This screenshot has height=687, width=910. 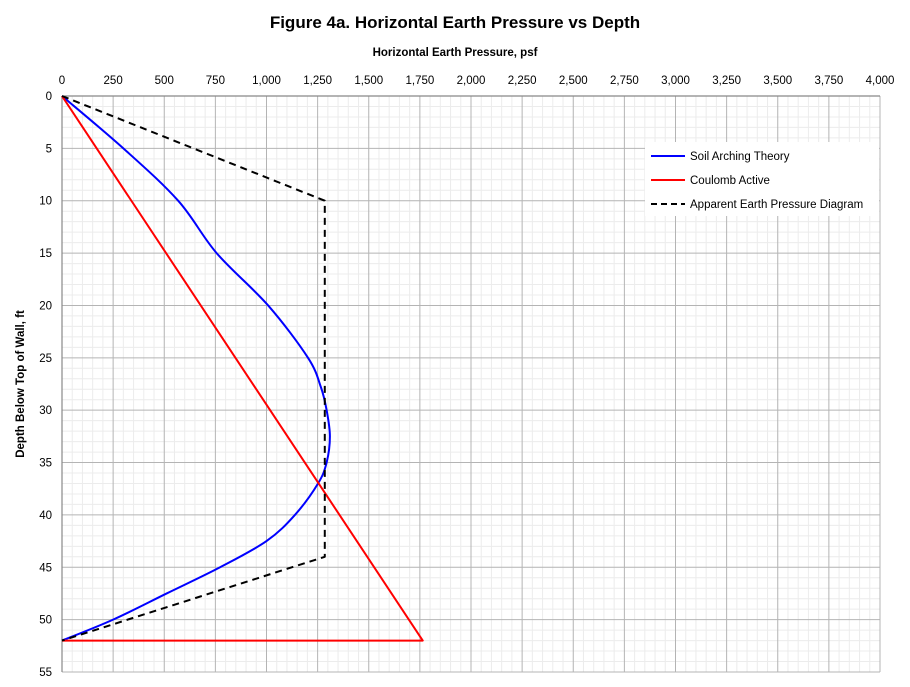 I want to click on y-tick-label: 10, so click(x=45, y=202).